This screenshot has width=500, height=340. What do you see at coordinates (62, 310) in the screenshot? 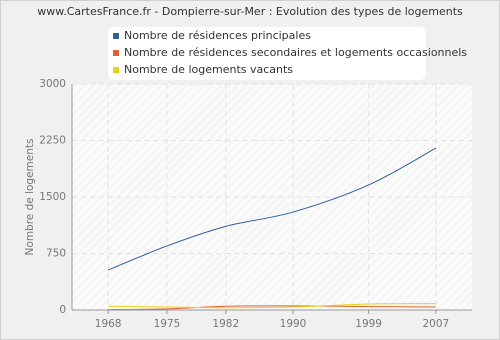
I see `y-tick-label: 0` at bounding box center [62, 310].